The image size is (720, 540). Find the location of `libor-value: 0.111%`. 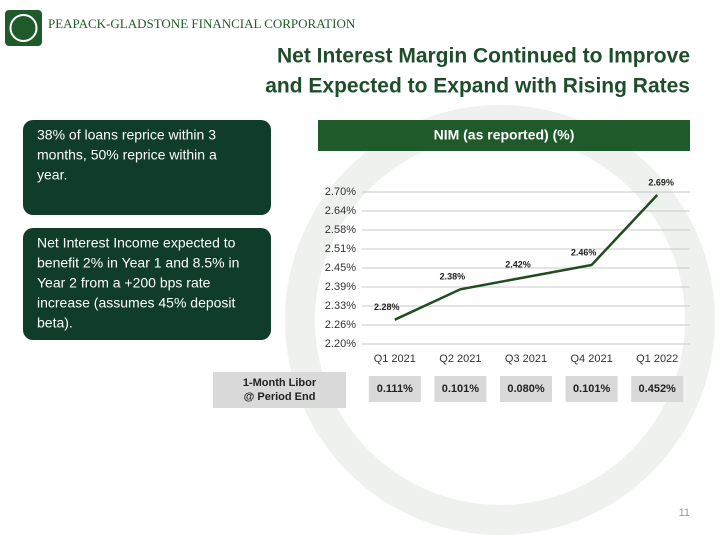

libor-value: 0.111% is located at coordinates (395, 389).